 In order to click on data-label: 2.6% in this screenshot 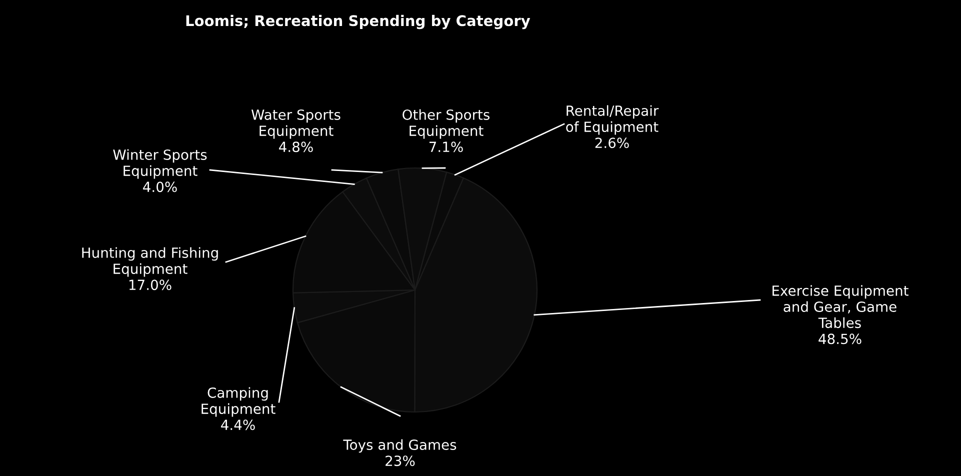, I will do `click(612, 143)`.